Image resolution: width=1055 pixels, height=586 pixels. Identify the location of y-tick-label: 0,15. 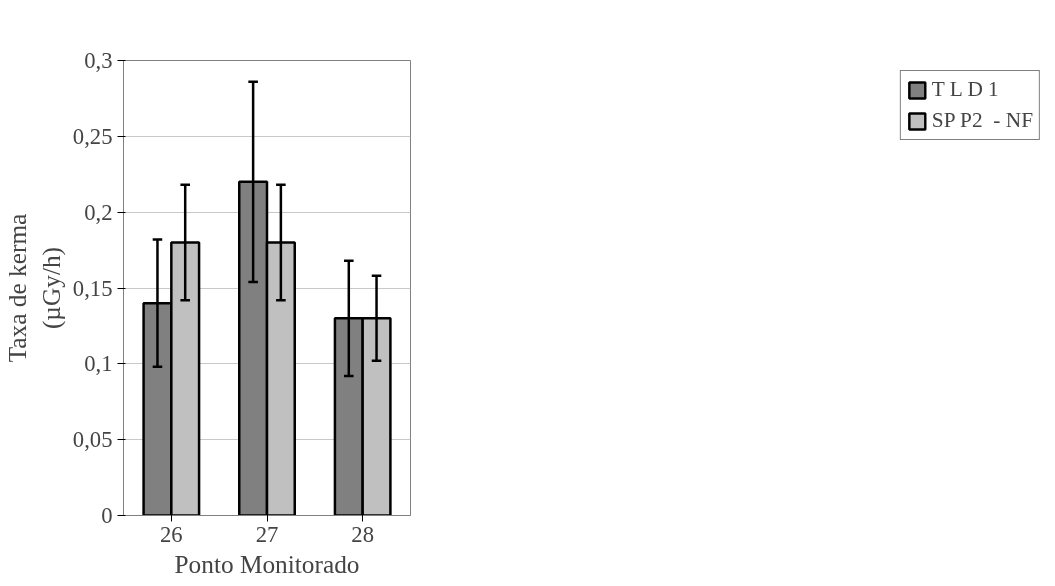
(92, 288).